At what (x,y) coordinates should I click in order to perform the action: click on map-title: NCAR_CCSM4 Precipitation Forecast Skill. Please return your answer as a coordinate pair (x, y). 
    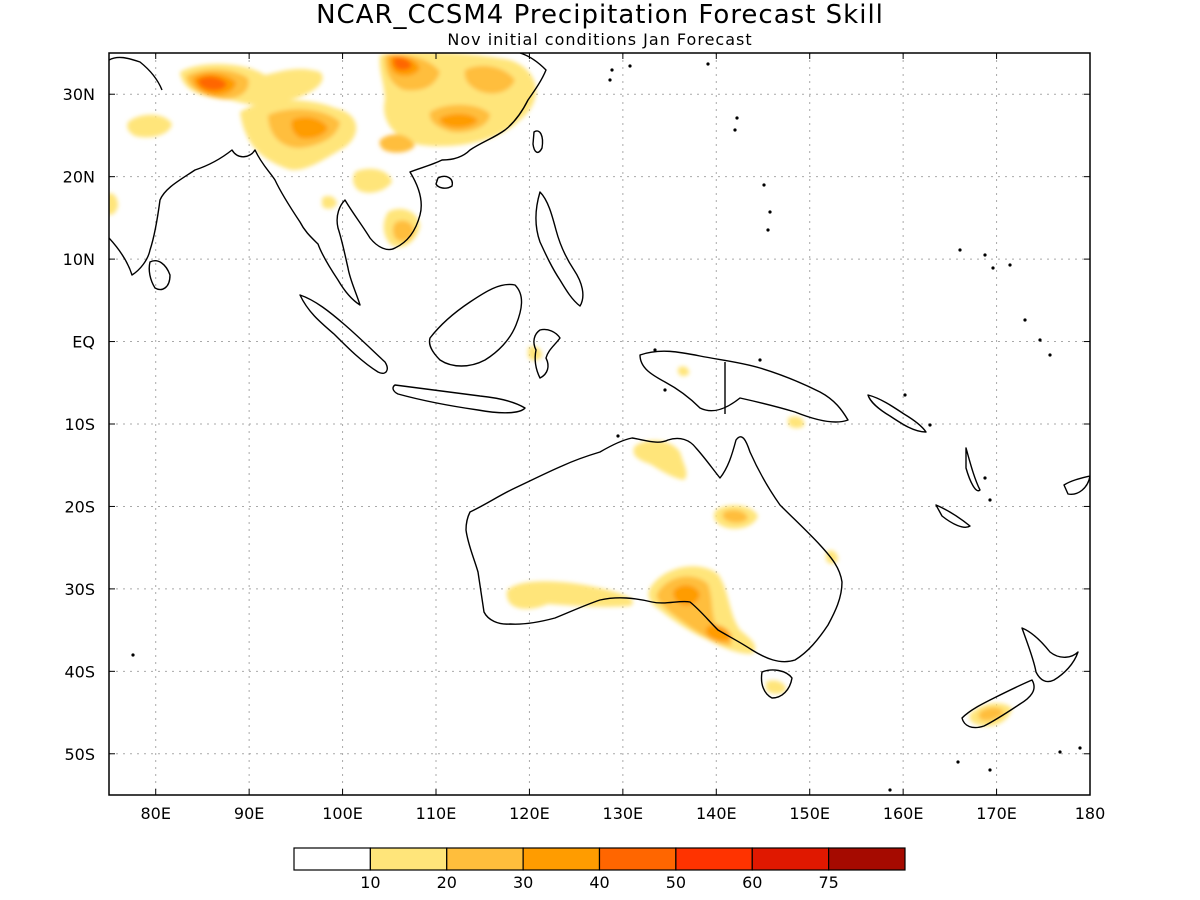
    Looking at the image, I should click on (600, 15).